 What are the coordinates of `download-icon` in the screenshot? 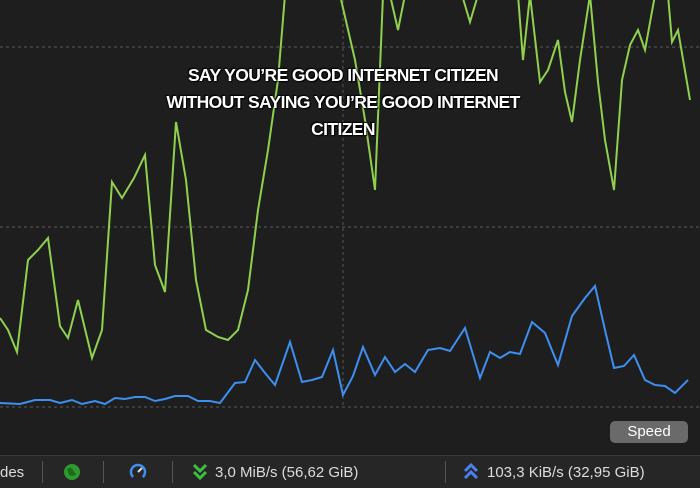 It's located at (200, 472).